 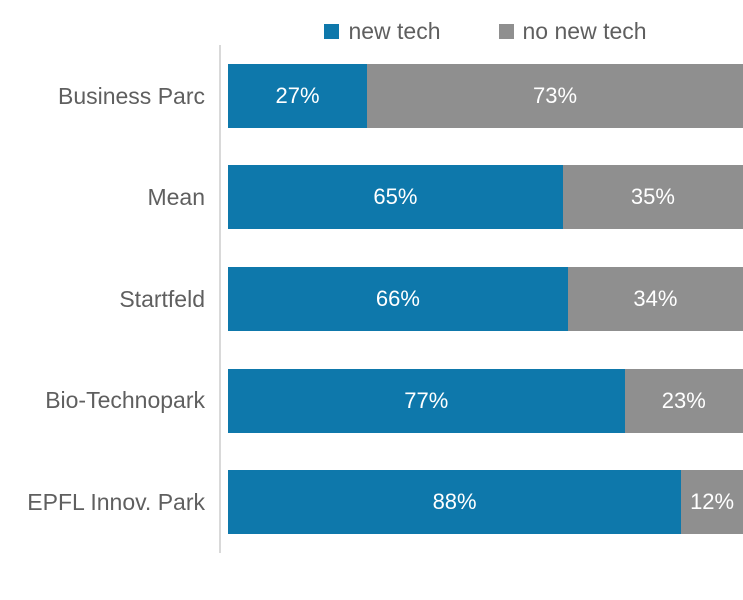 What do you see at coordinates (131, 95) in the screenshot?
I see `category-label: Business Parc` at bounding box center [131, 95].